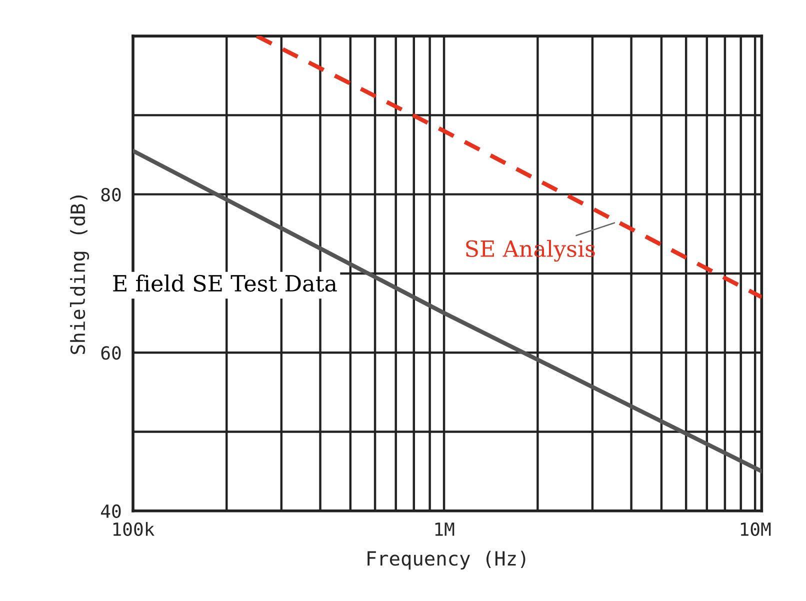 The height and width of the screenshot is (601, 806). I want to click on y-axis-title: Shielding (dB), so click(80, 275).